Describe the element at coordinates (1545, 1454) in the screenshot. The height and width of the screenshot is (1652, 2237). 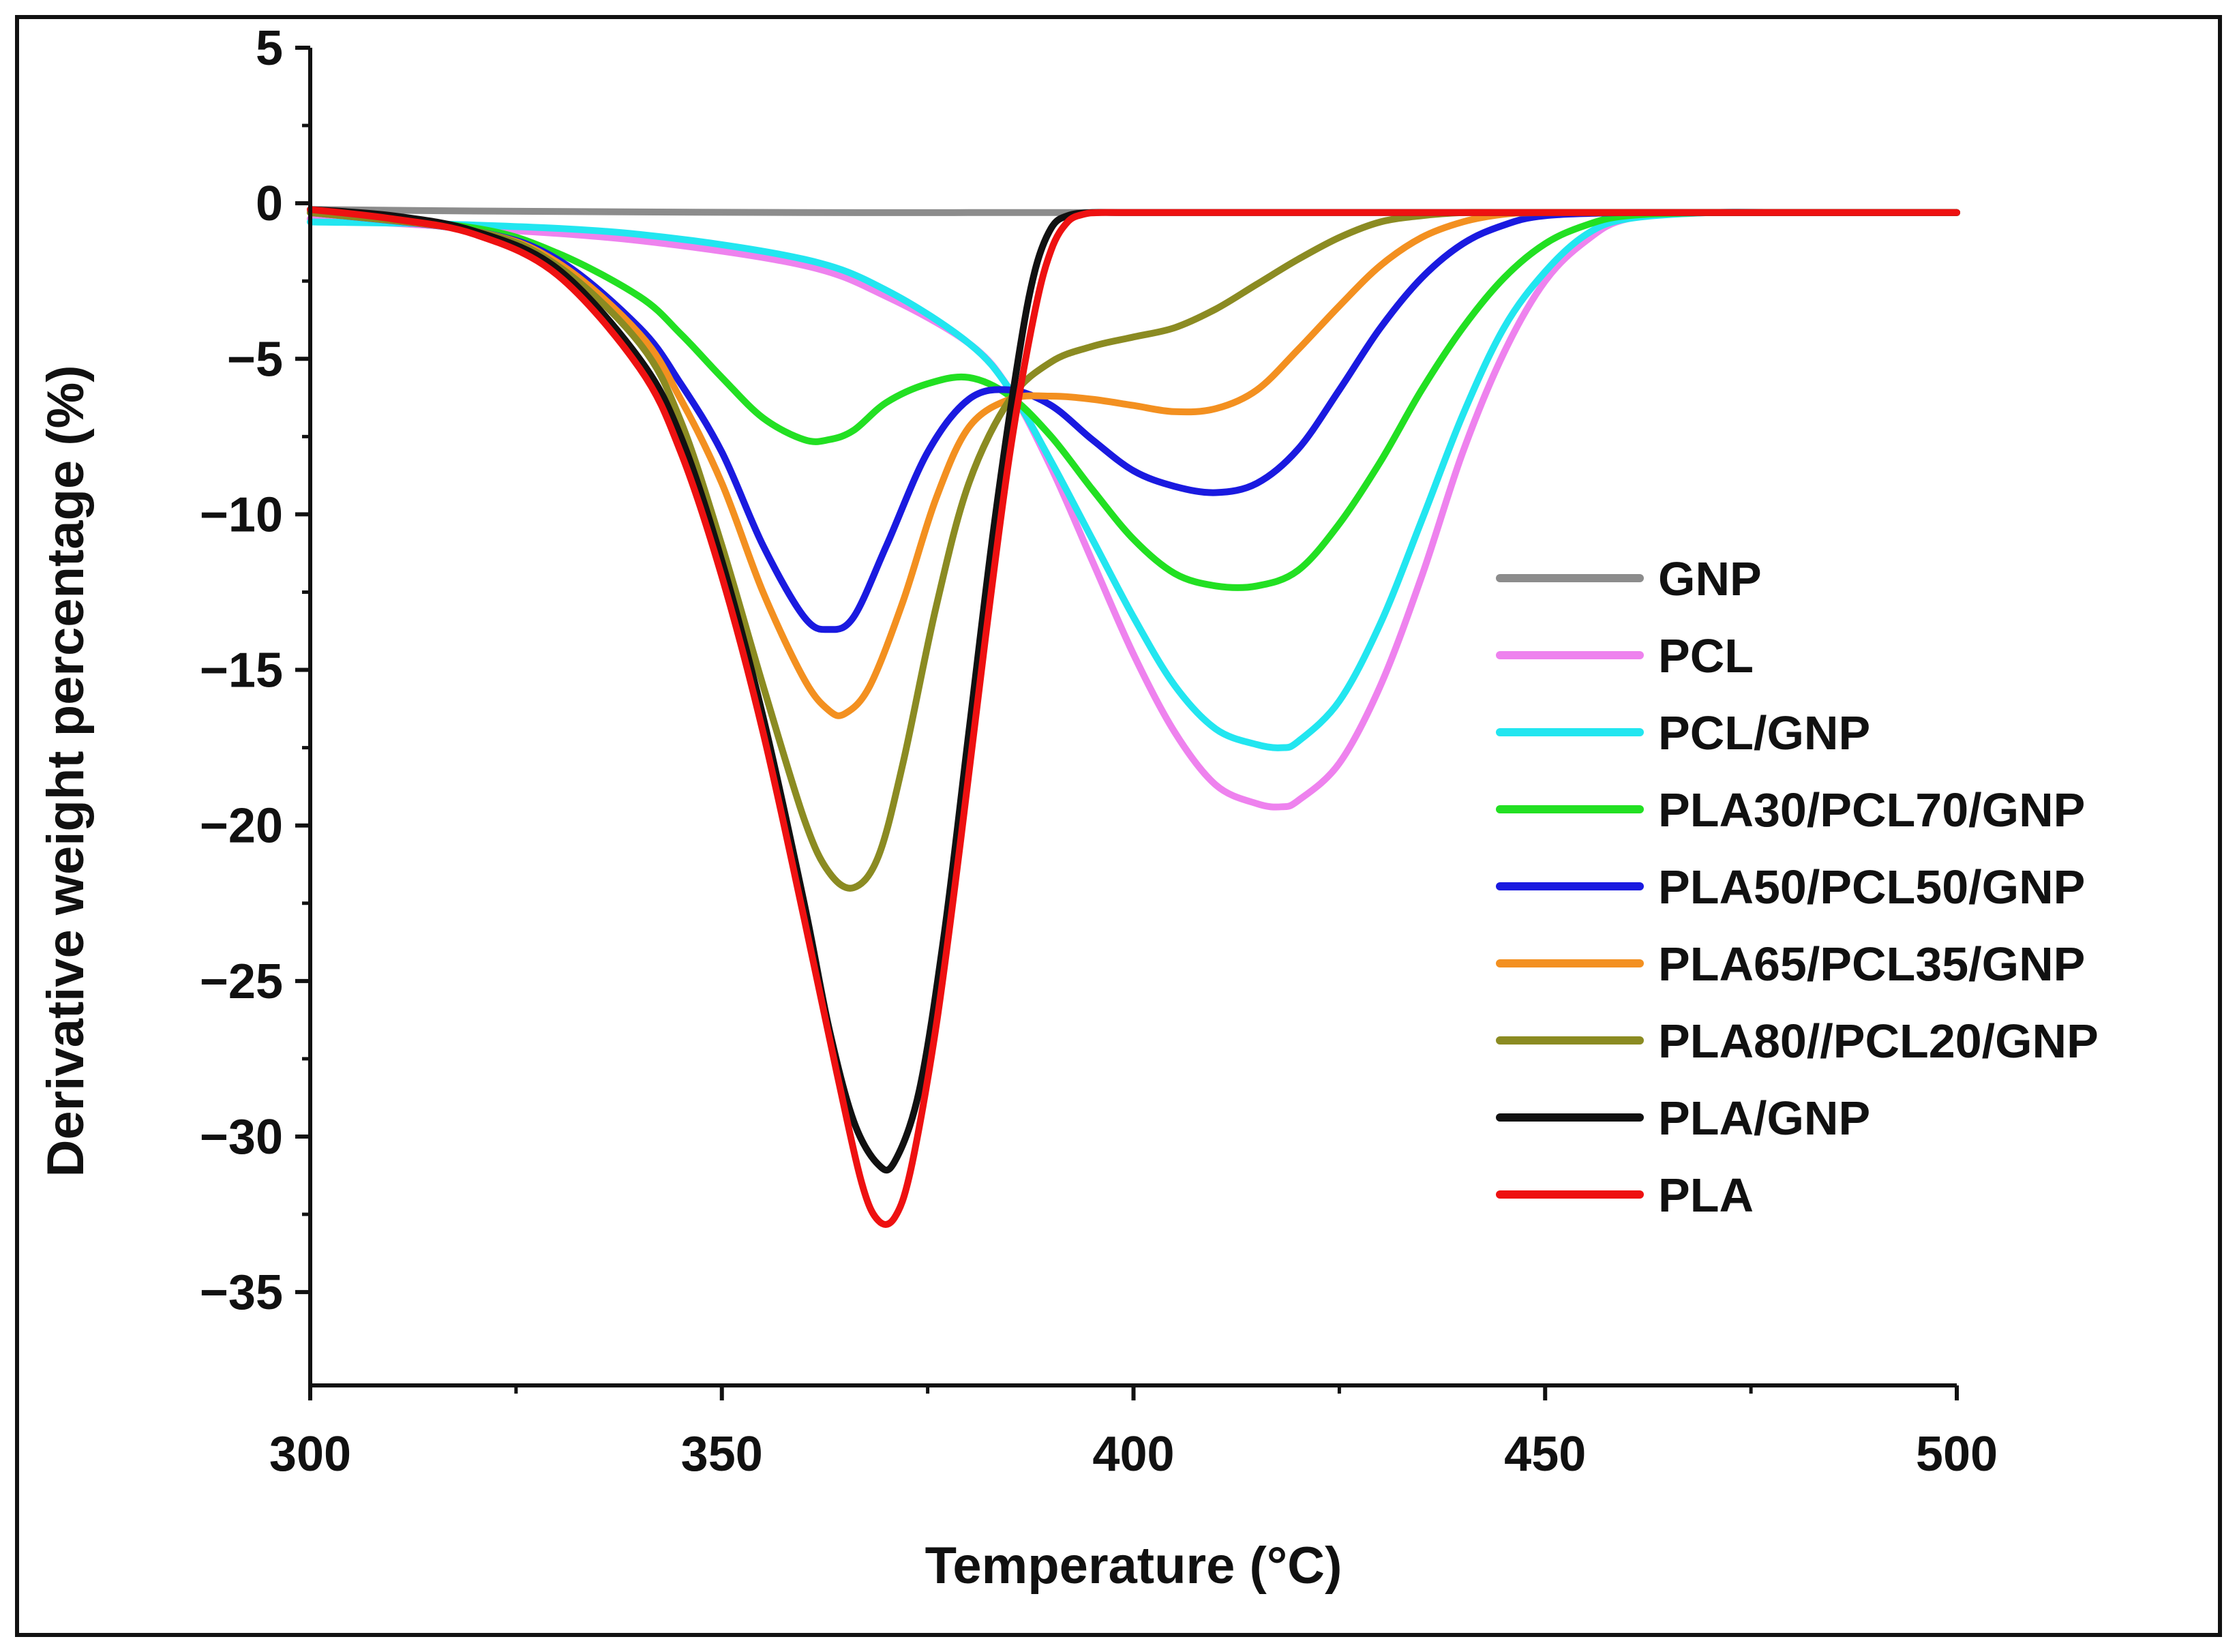
I see `x-tick-label: 450` at that location.